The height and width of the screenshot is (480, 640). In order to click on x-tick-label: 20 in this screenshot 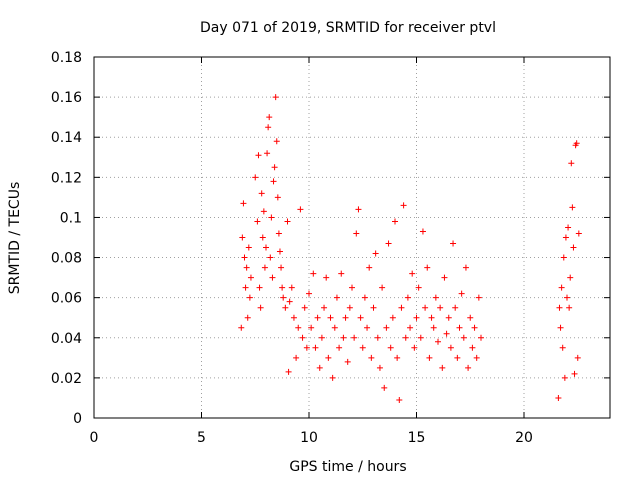, I will do `click(524, 438)`.